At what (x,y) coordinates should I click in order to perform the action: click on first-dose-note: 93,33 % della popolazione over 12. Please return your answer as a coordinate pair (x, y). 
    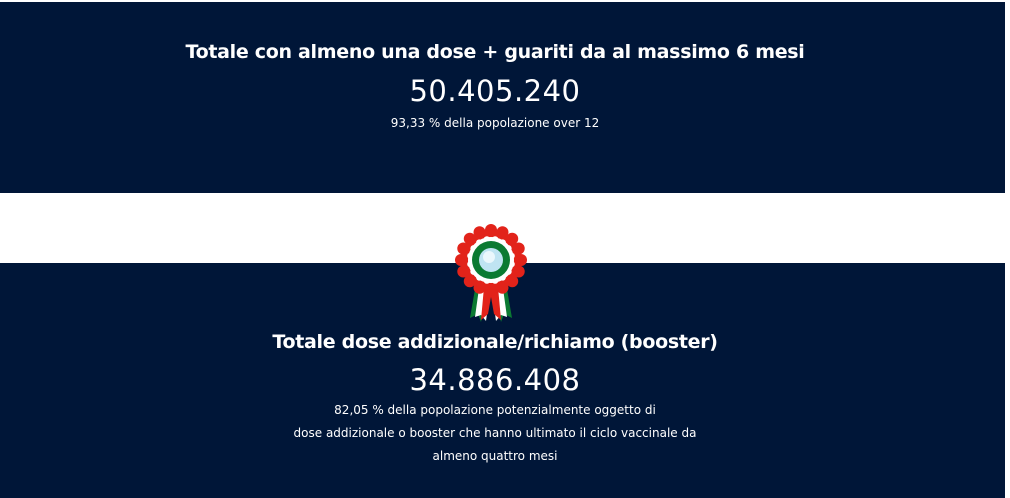
    Looking at the image, I should click on (495, 123).